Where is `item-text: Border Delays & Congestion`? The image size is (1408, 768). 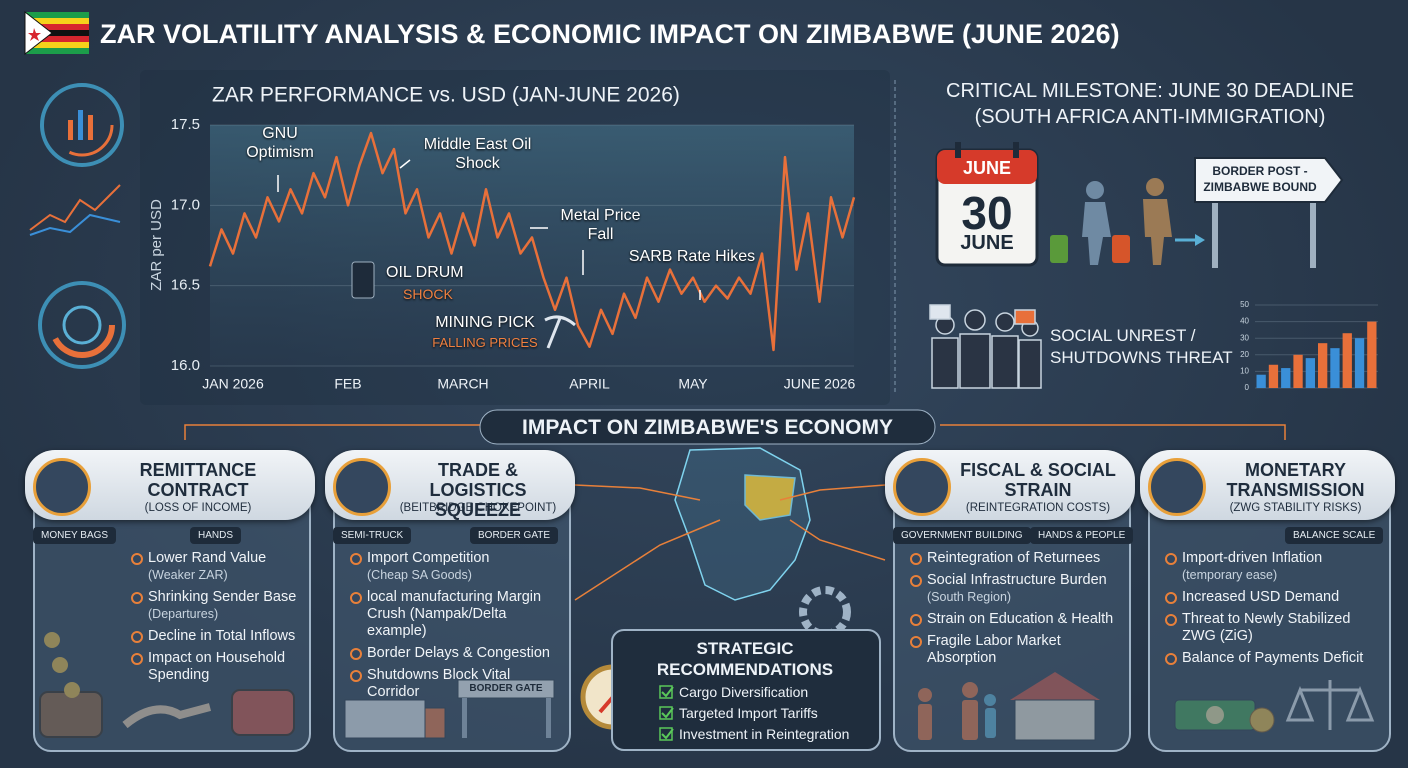
item-text: Border Delays & Congestion is located at coordinates (458, 653).